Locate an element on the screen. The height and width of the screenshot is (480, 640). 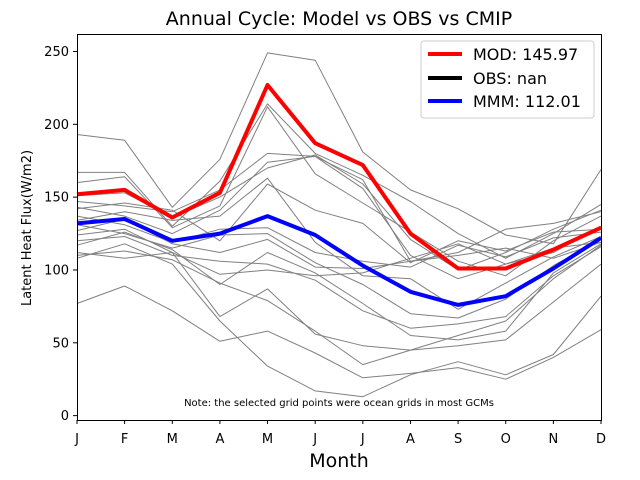
legend-label-obs: OBS: nan is located at coordinates (510, 78).